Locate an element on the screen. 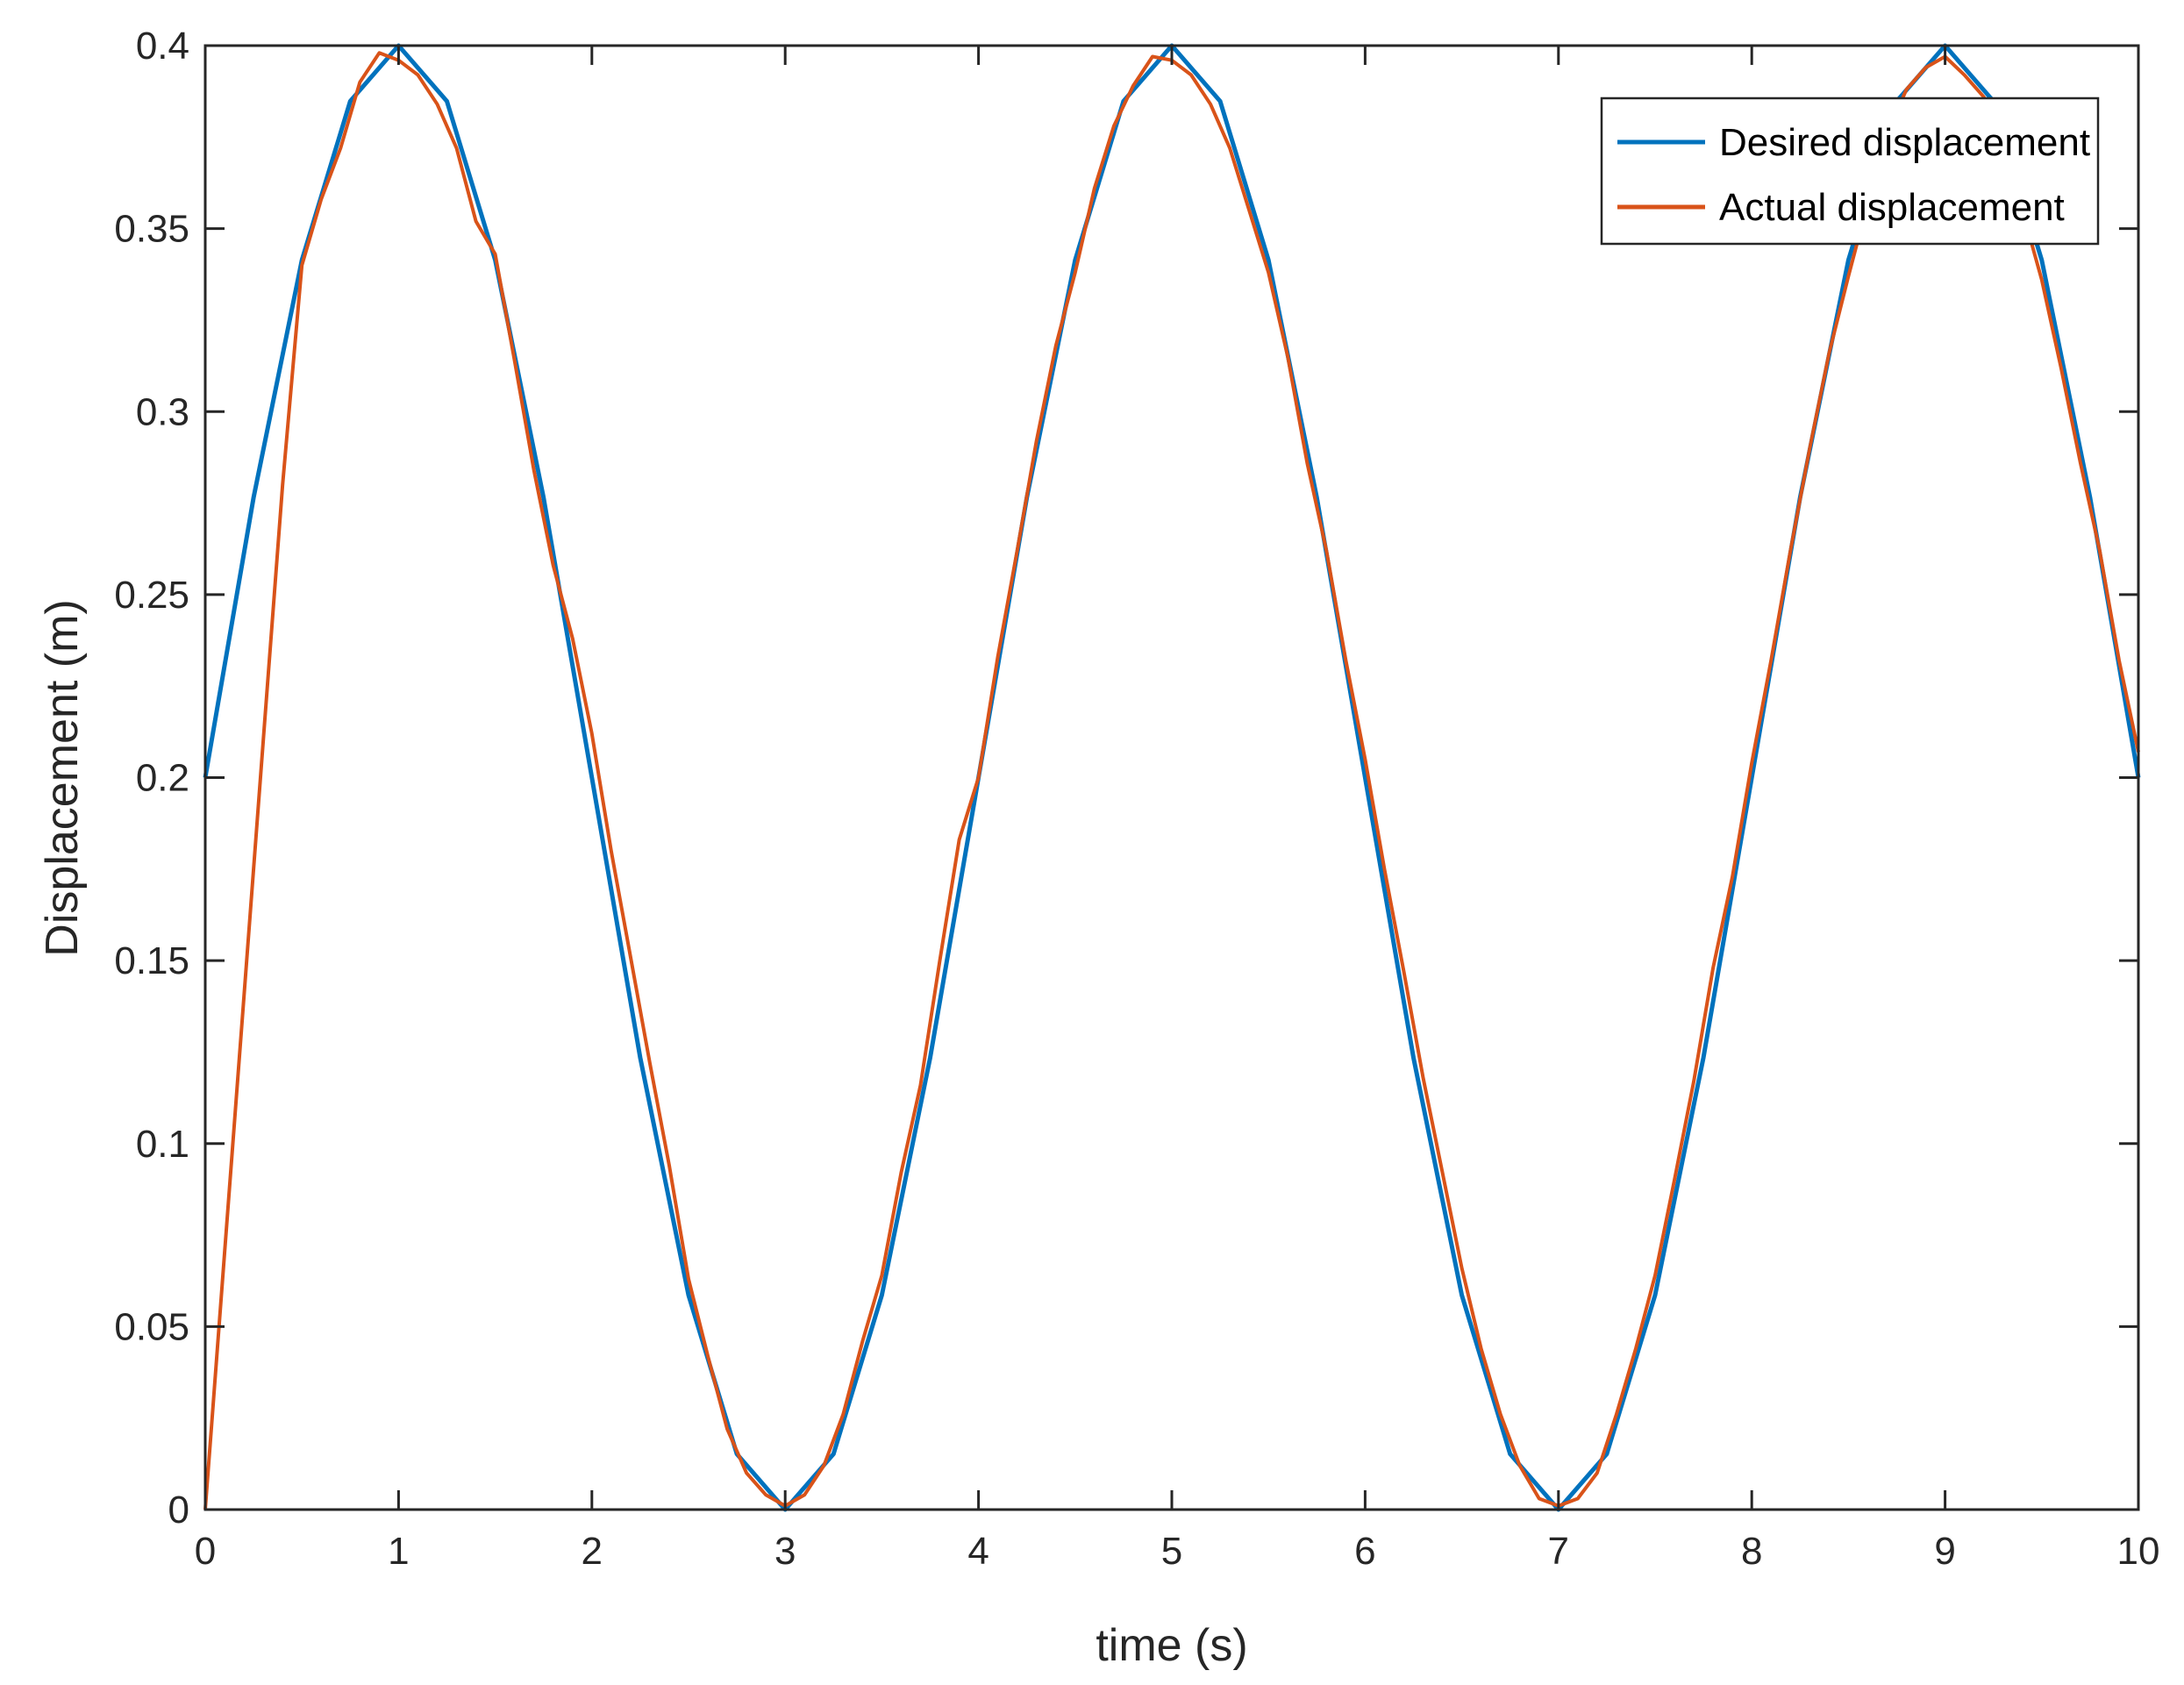 The image size is (2184, 1685). x-tick-label: 9 is located at coordinates (1944, 1551).